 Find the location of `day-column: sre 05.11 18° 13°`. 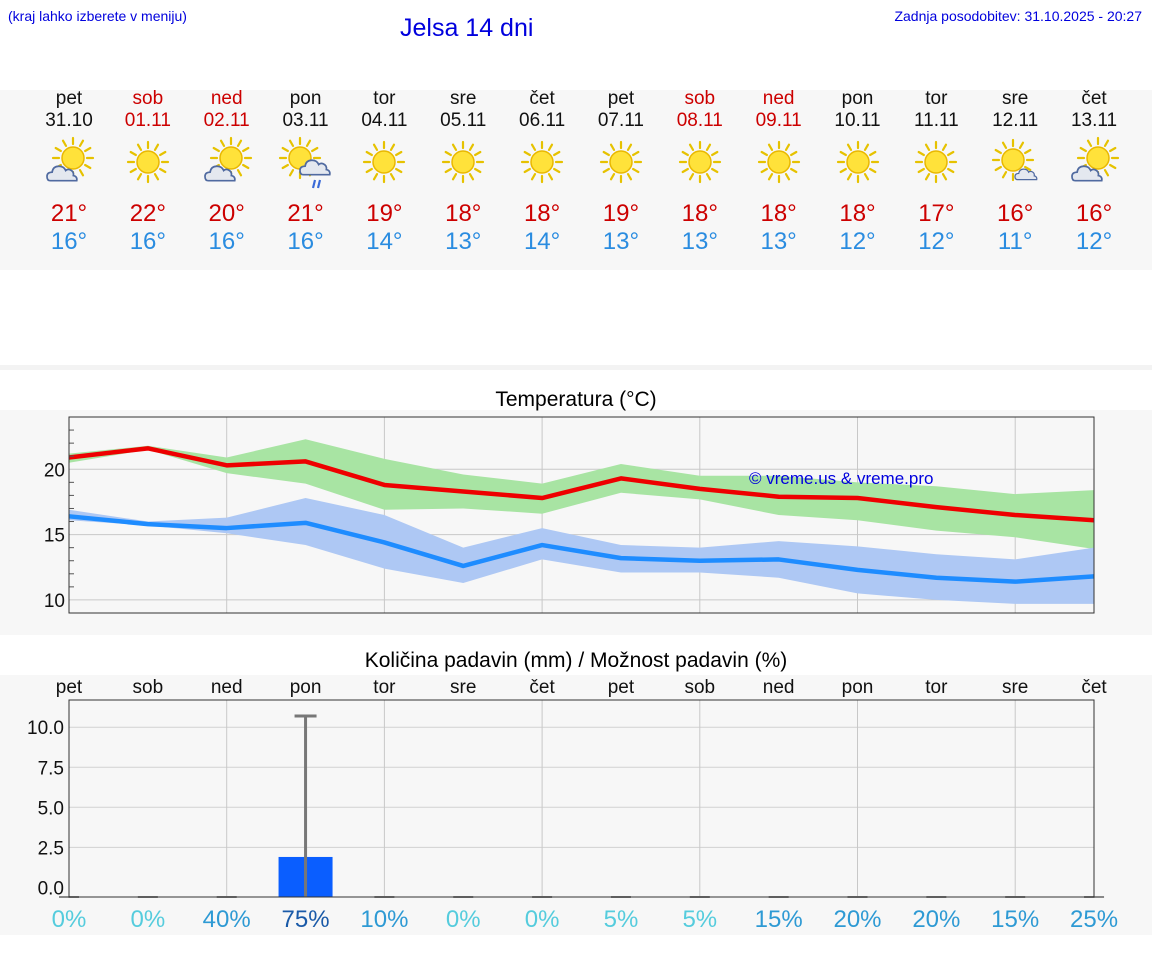

day-column: sre 05.11 18° 13° is located at coordinates (463, 172).